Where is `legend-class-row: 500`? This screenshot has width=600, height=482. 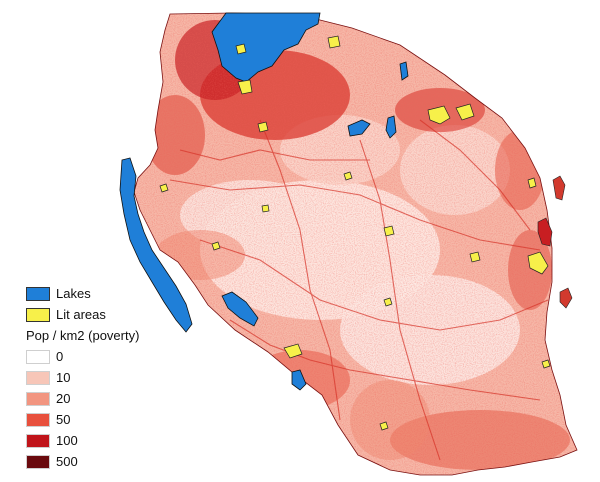 legend-class-row: 500 is located at coordinates (111, 461).